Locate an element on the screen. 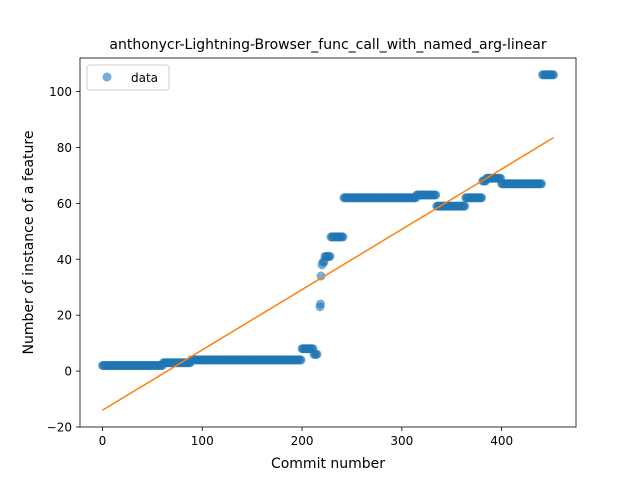  y-axis-ticks: −20 0 20 40 60 80 100 is located at coordinates (63, 260).